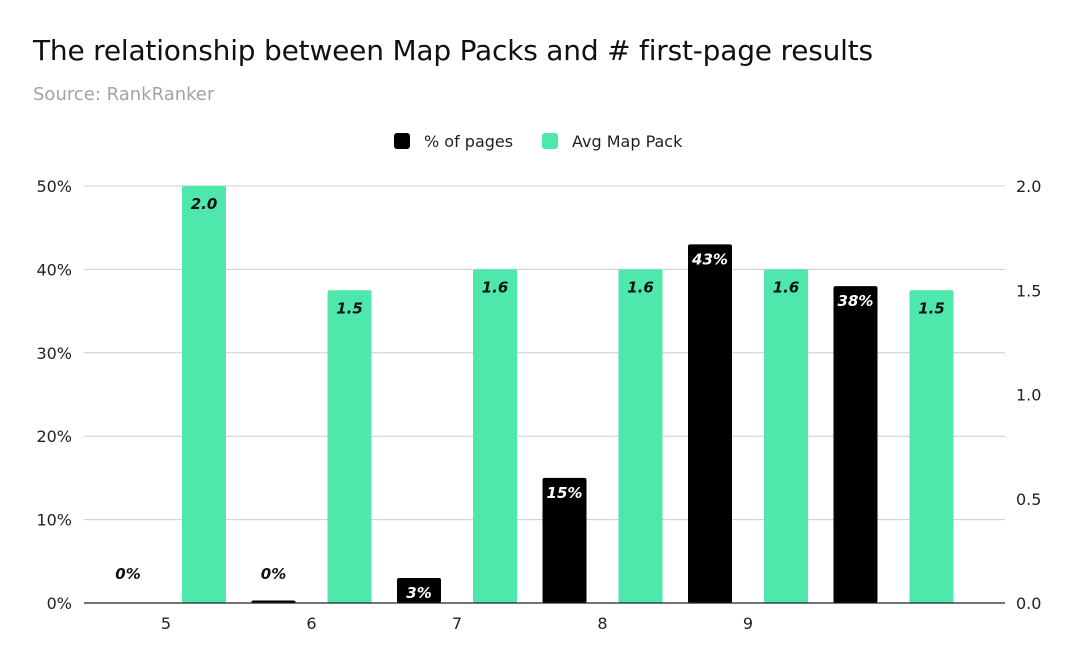 The height and width of the screenshot is (667, 1080). What do you see at coordinates (1028, 395) in the screenshot?
I see `y-right-tick-label: 1.0` at bounding box center [1028, 395].